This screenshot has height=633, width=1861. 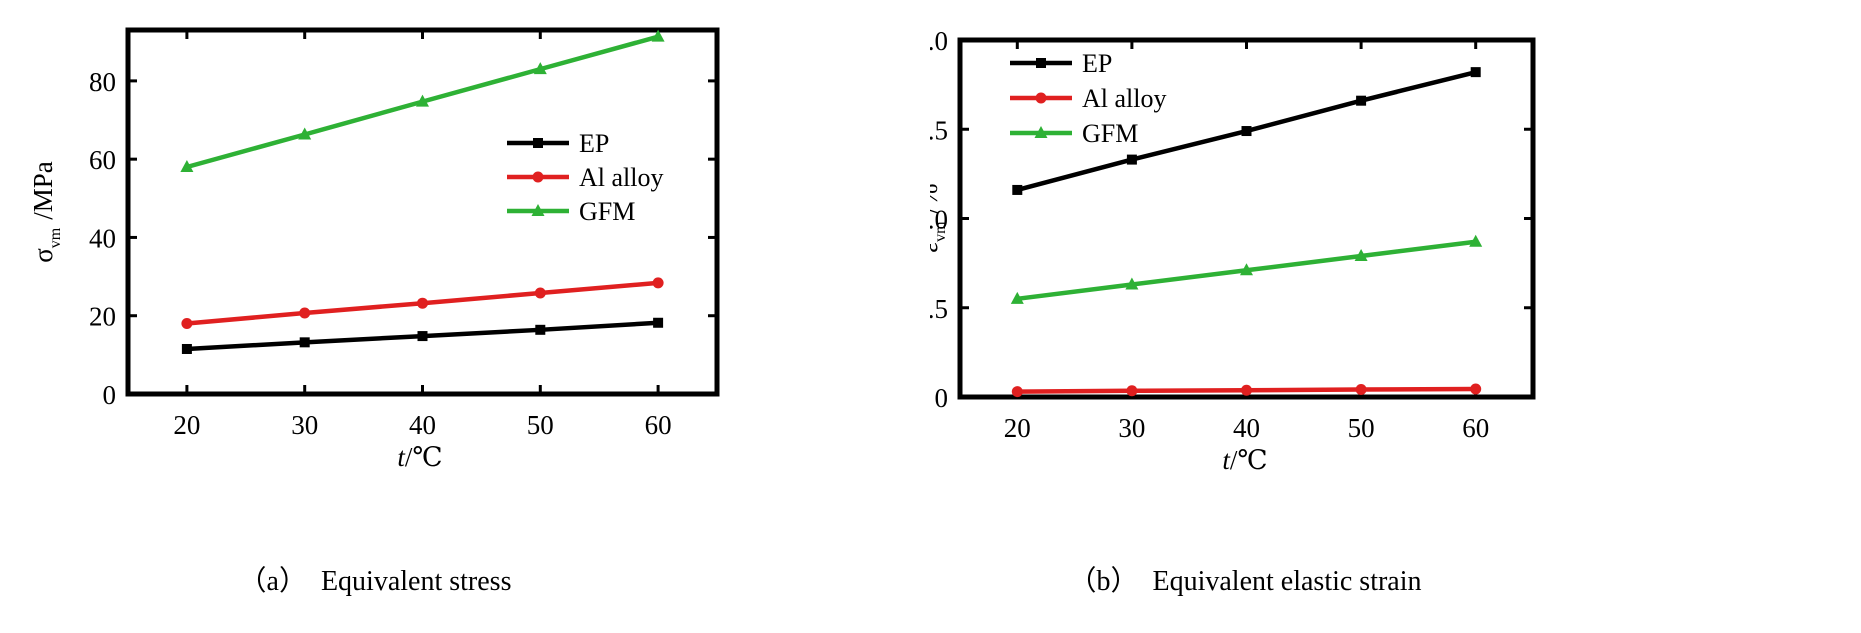 I want to click on panel-caption: （b） Equivalent elastic strain, so click(x=1244, y=581).